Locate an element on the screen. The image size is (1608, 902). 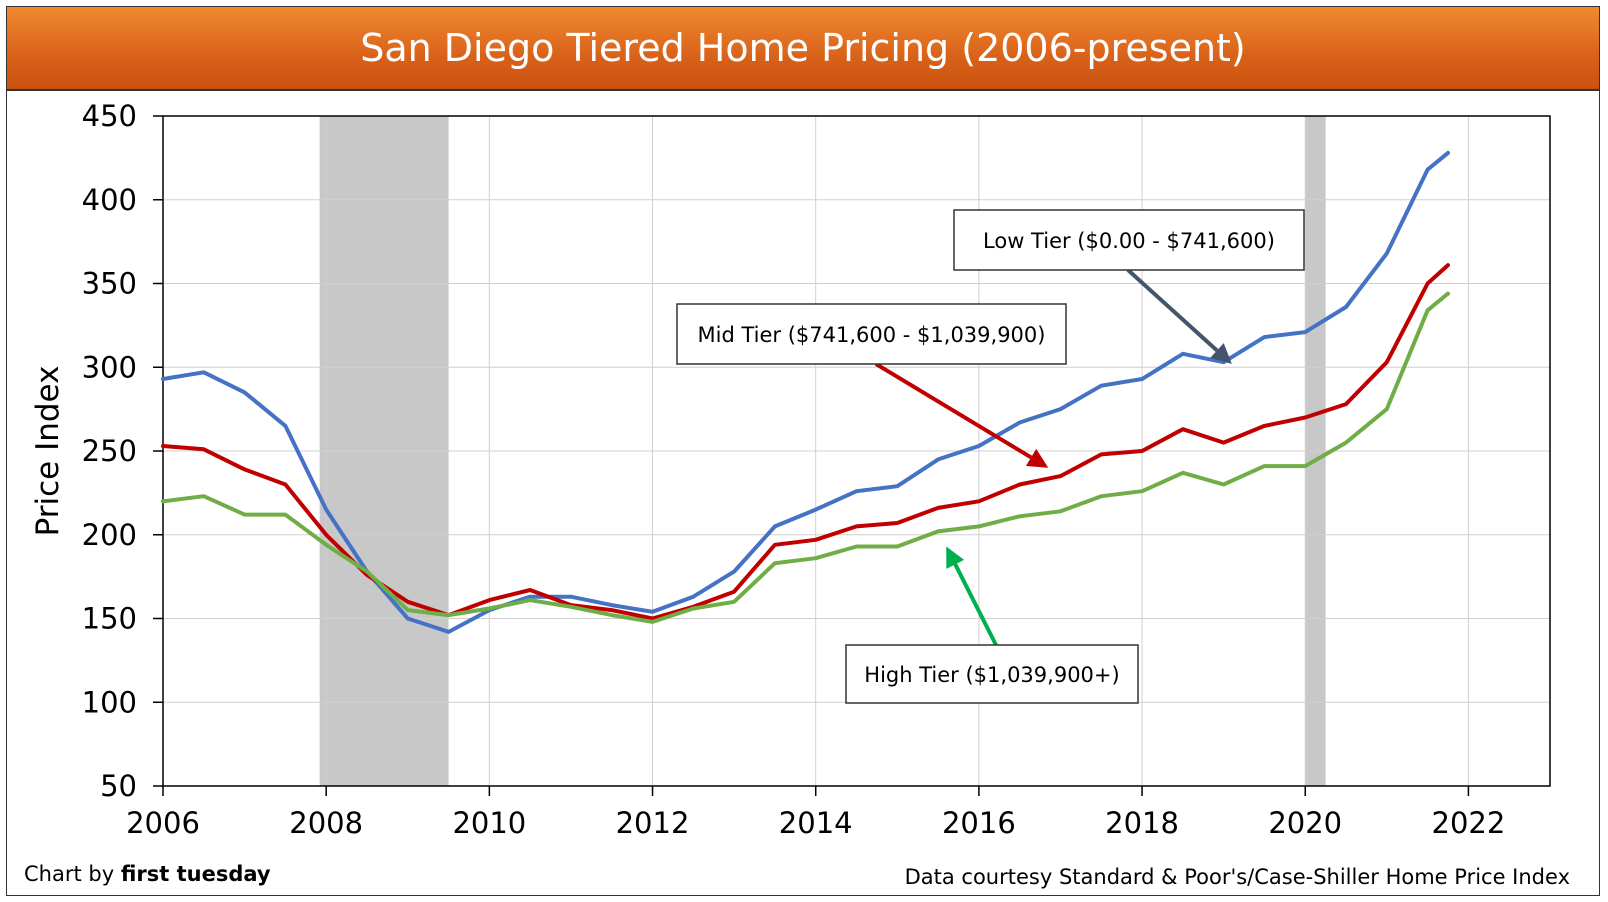
credit-prefix: Chart by is located at coordinates (72, 874).